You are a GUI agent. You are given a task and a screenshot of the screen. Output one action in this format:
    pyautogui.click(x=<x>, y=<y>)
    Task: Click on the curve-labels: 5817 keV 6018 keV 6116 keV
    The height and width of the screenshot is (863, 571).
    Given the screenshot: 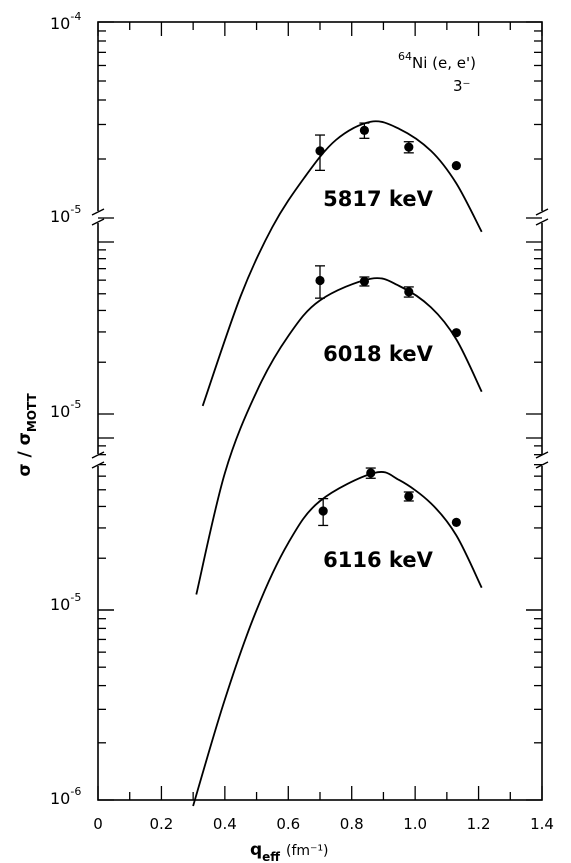 What is the action you would take?
    pyautogui.click(x=378, y=379)
    